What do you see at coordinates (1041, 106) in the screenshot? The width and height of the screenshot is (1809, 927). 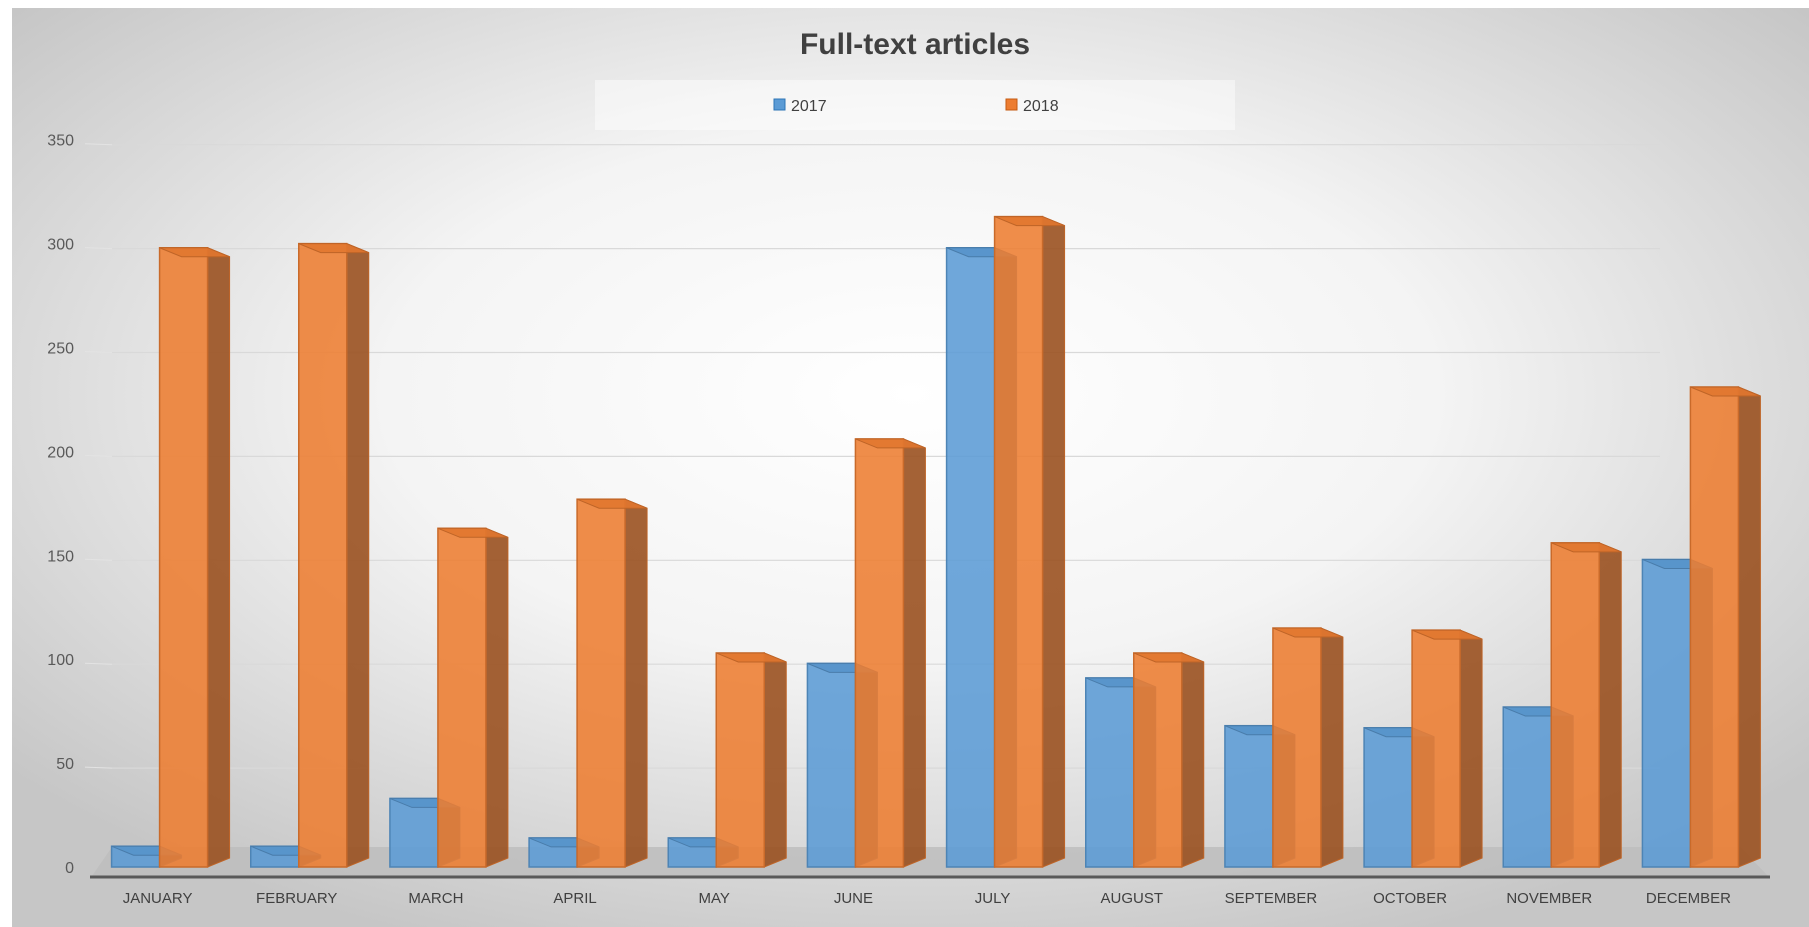 I see `legend-label-2018: 2018` at bounding box center [1041, 106].